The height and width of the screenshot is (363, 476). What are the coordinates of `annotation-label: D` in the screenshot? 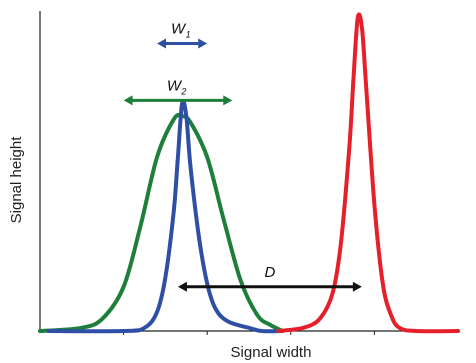 It's located at (269, 272).